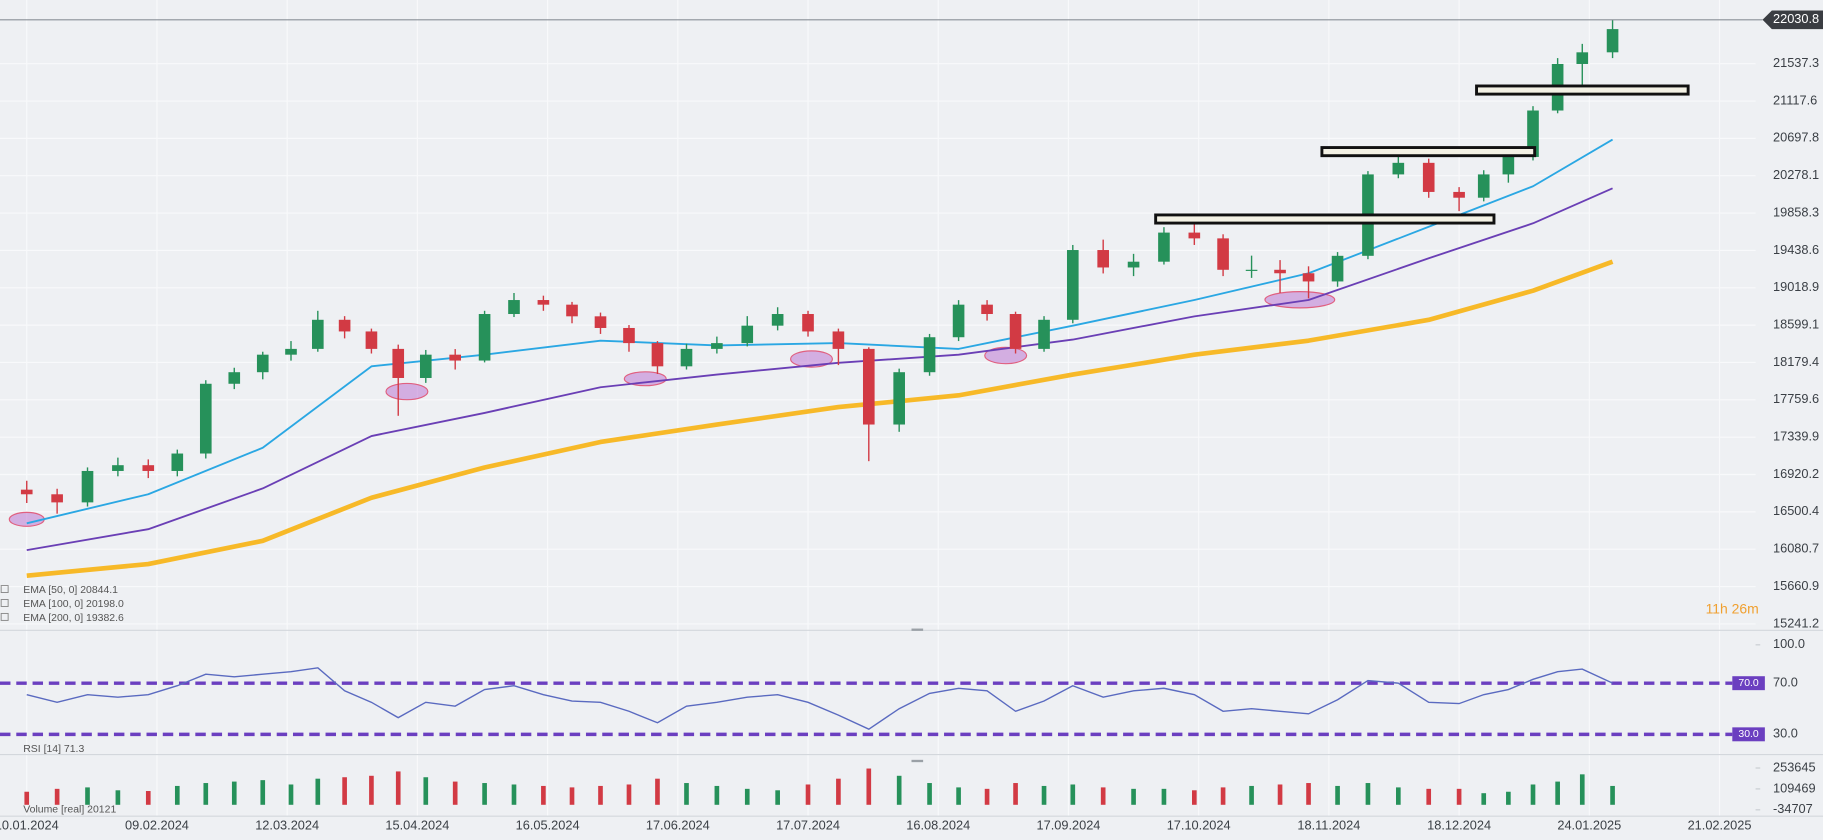 Image resolution: width=1823 pixels, height=840 pixels. What do you see at coordinates (548, 824) in the screenshot?
I see `x-tick-label: 16.05.2024` at bounding box center [548, 824].